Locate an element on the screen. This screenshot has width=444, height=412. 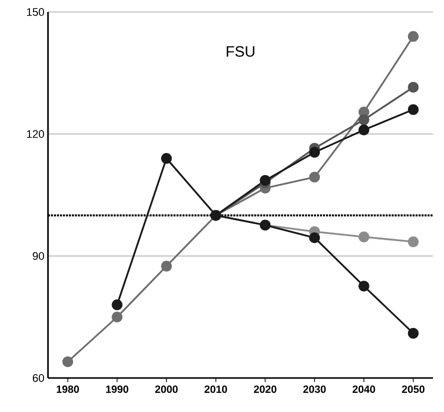
y-tick-label: 150 is located at coordinates (35, 12).